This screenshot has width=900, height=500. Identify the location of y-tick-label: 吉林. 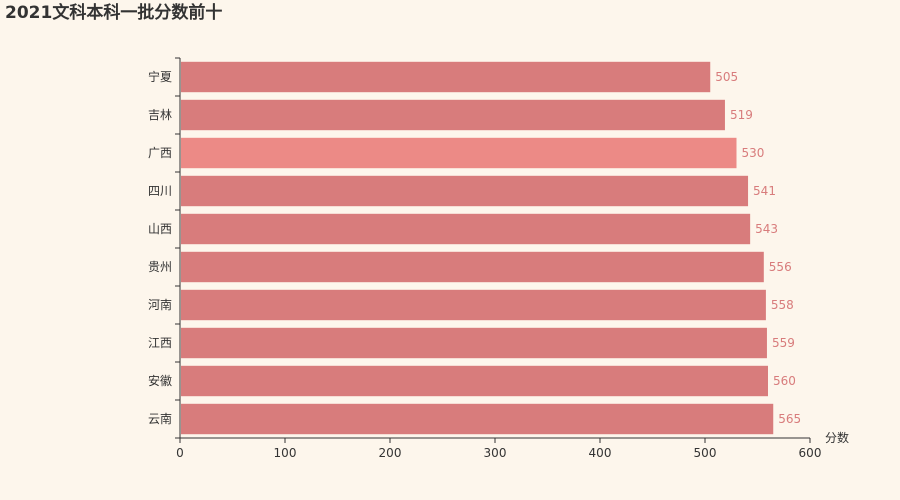
(160, 115).